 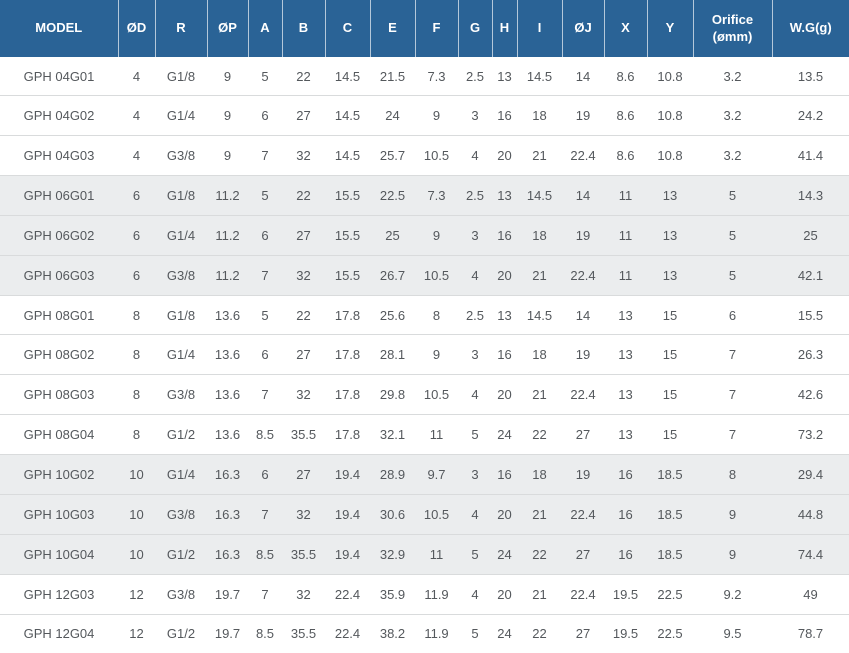 What do you see at coordinates (732, 28) in the screenshot?
I see `column-header-orifice: Orifice (ømm)` at bounding box center [732, 28].